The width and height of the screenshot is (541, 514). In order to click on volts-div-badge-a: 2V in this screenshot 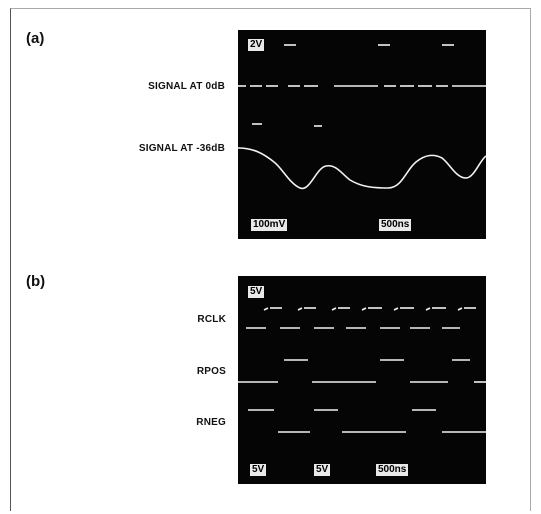, I will do `click(256, 45)`.